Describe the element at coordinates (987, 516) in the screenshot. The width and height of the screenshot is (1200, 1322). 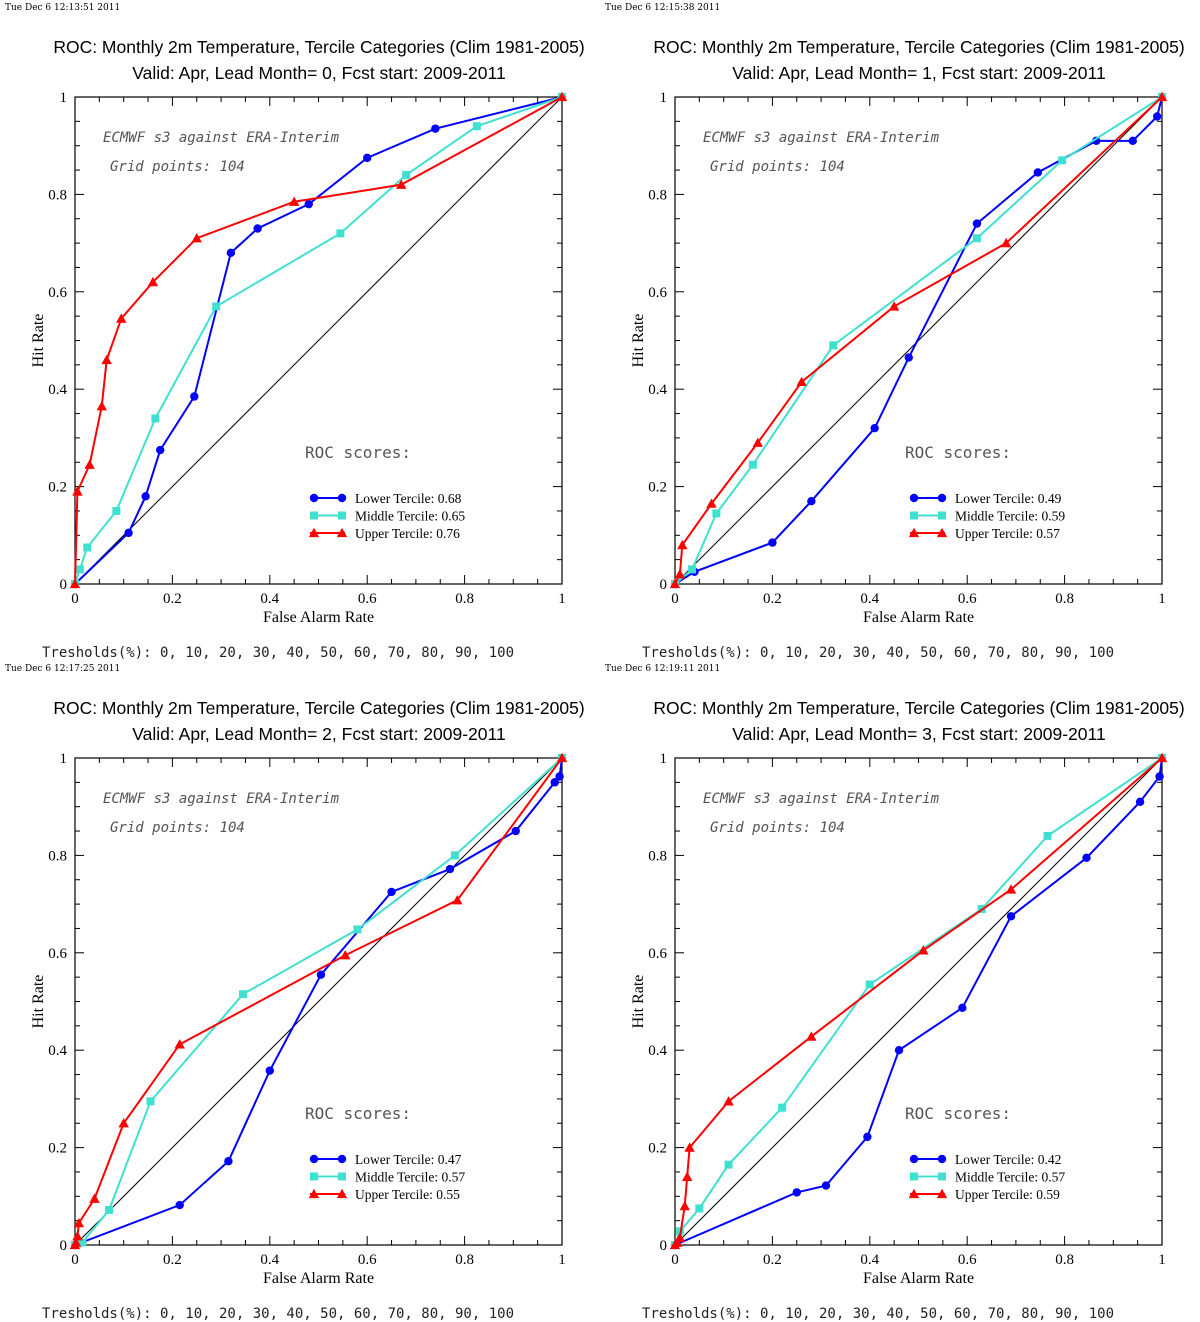
I see `legend-entry-middle: Middle Tercile: 0.59` at that location.